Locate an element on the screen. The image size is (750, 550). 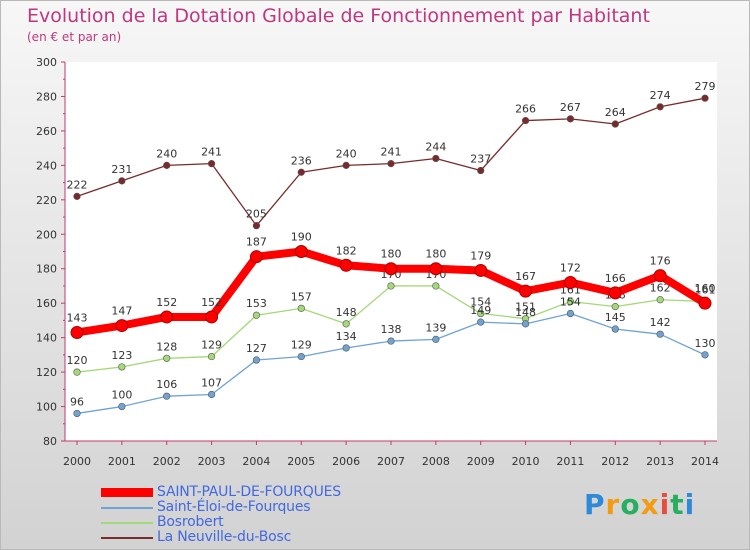
legend-swatch is located at coordinates (127, 522).